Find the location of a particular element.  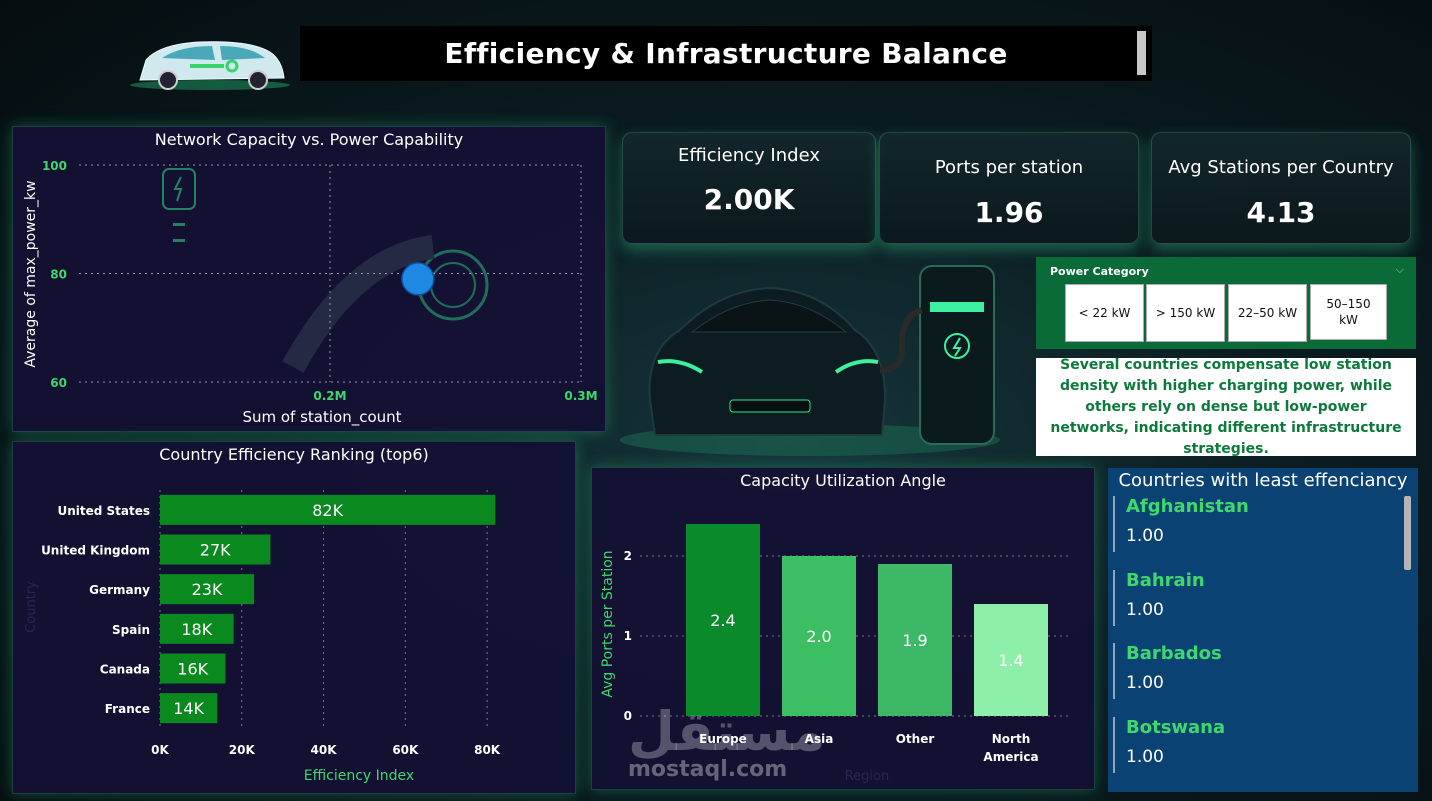

scatter-y-tick: 80 is located at coordinates (58, 275).